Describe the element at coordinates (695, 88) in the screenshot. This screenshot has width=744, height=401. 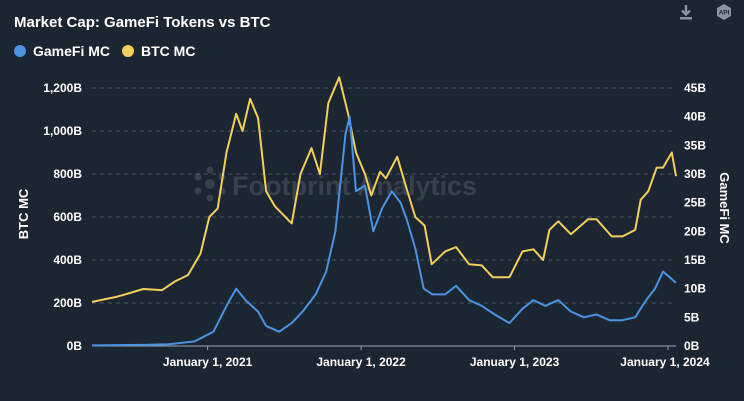
I see `y-right-tick-label: 45B` at that location.